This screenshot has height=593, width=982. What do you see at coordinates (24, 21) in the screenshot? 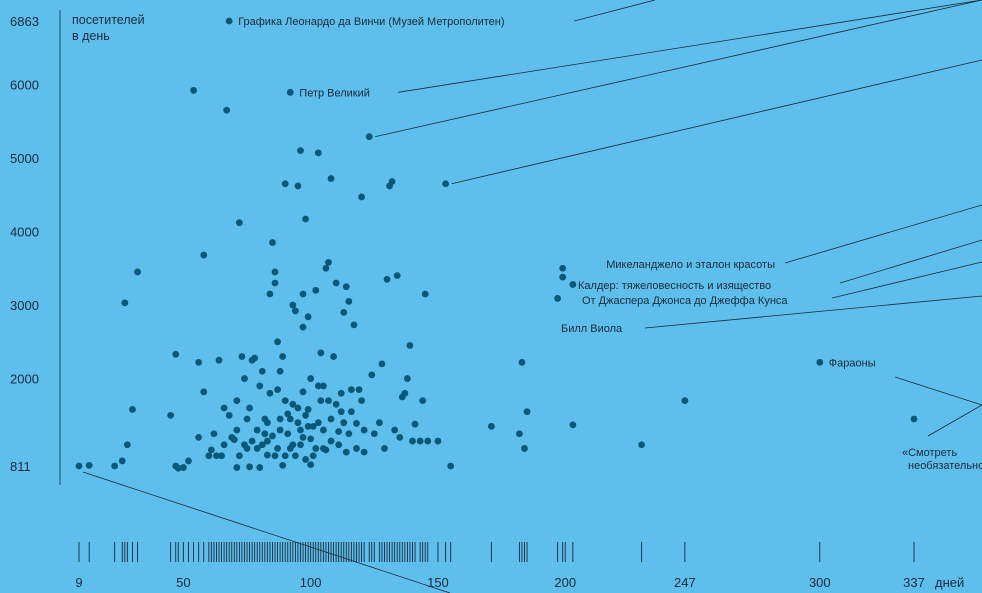
I see `y-tick-label: 6863` at bounding box center [24, 21].